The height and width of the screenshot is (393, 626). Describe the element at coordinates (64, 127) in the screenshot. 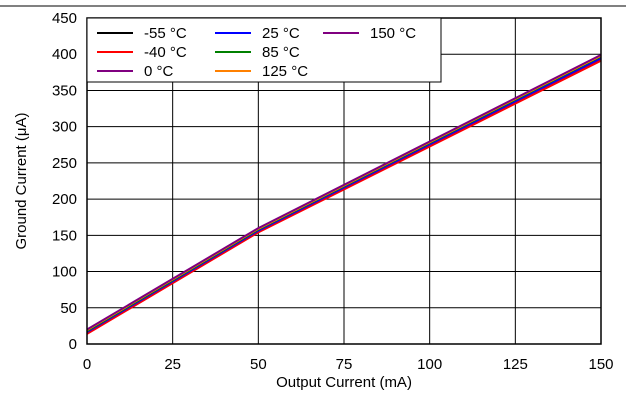

I see `y-tick-label: 300` at that location.